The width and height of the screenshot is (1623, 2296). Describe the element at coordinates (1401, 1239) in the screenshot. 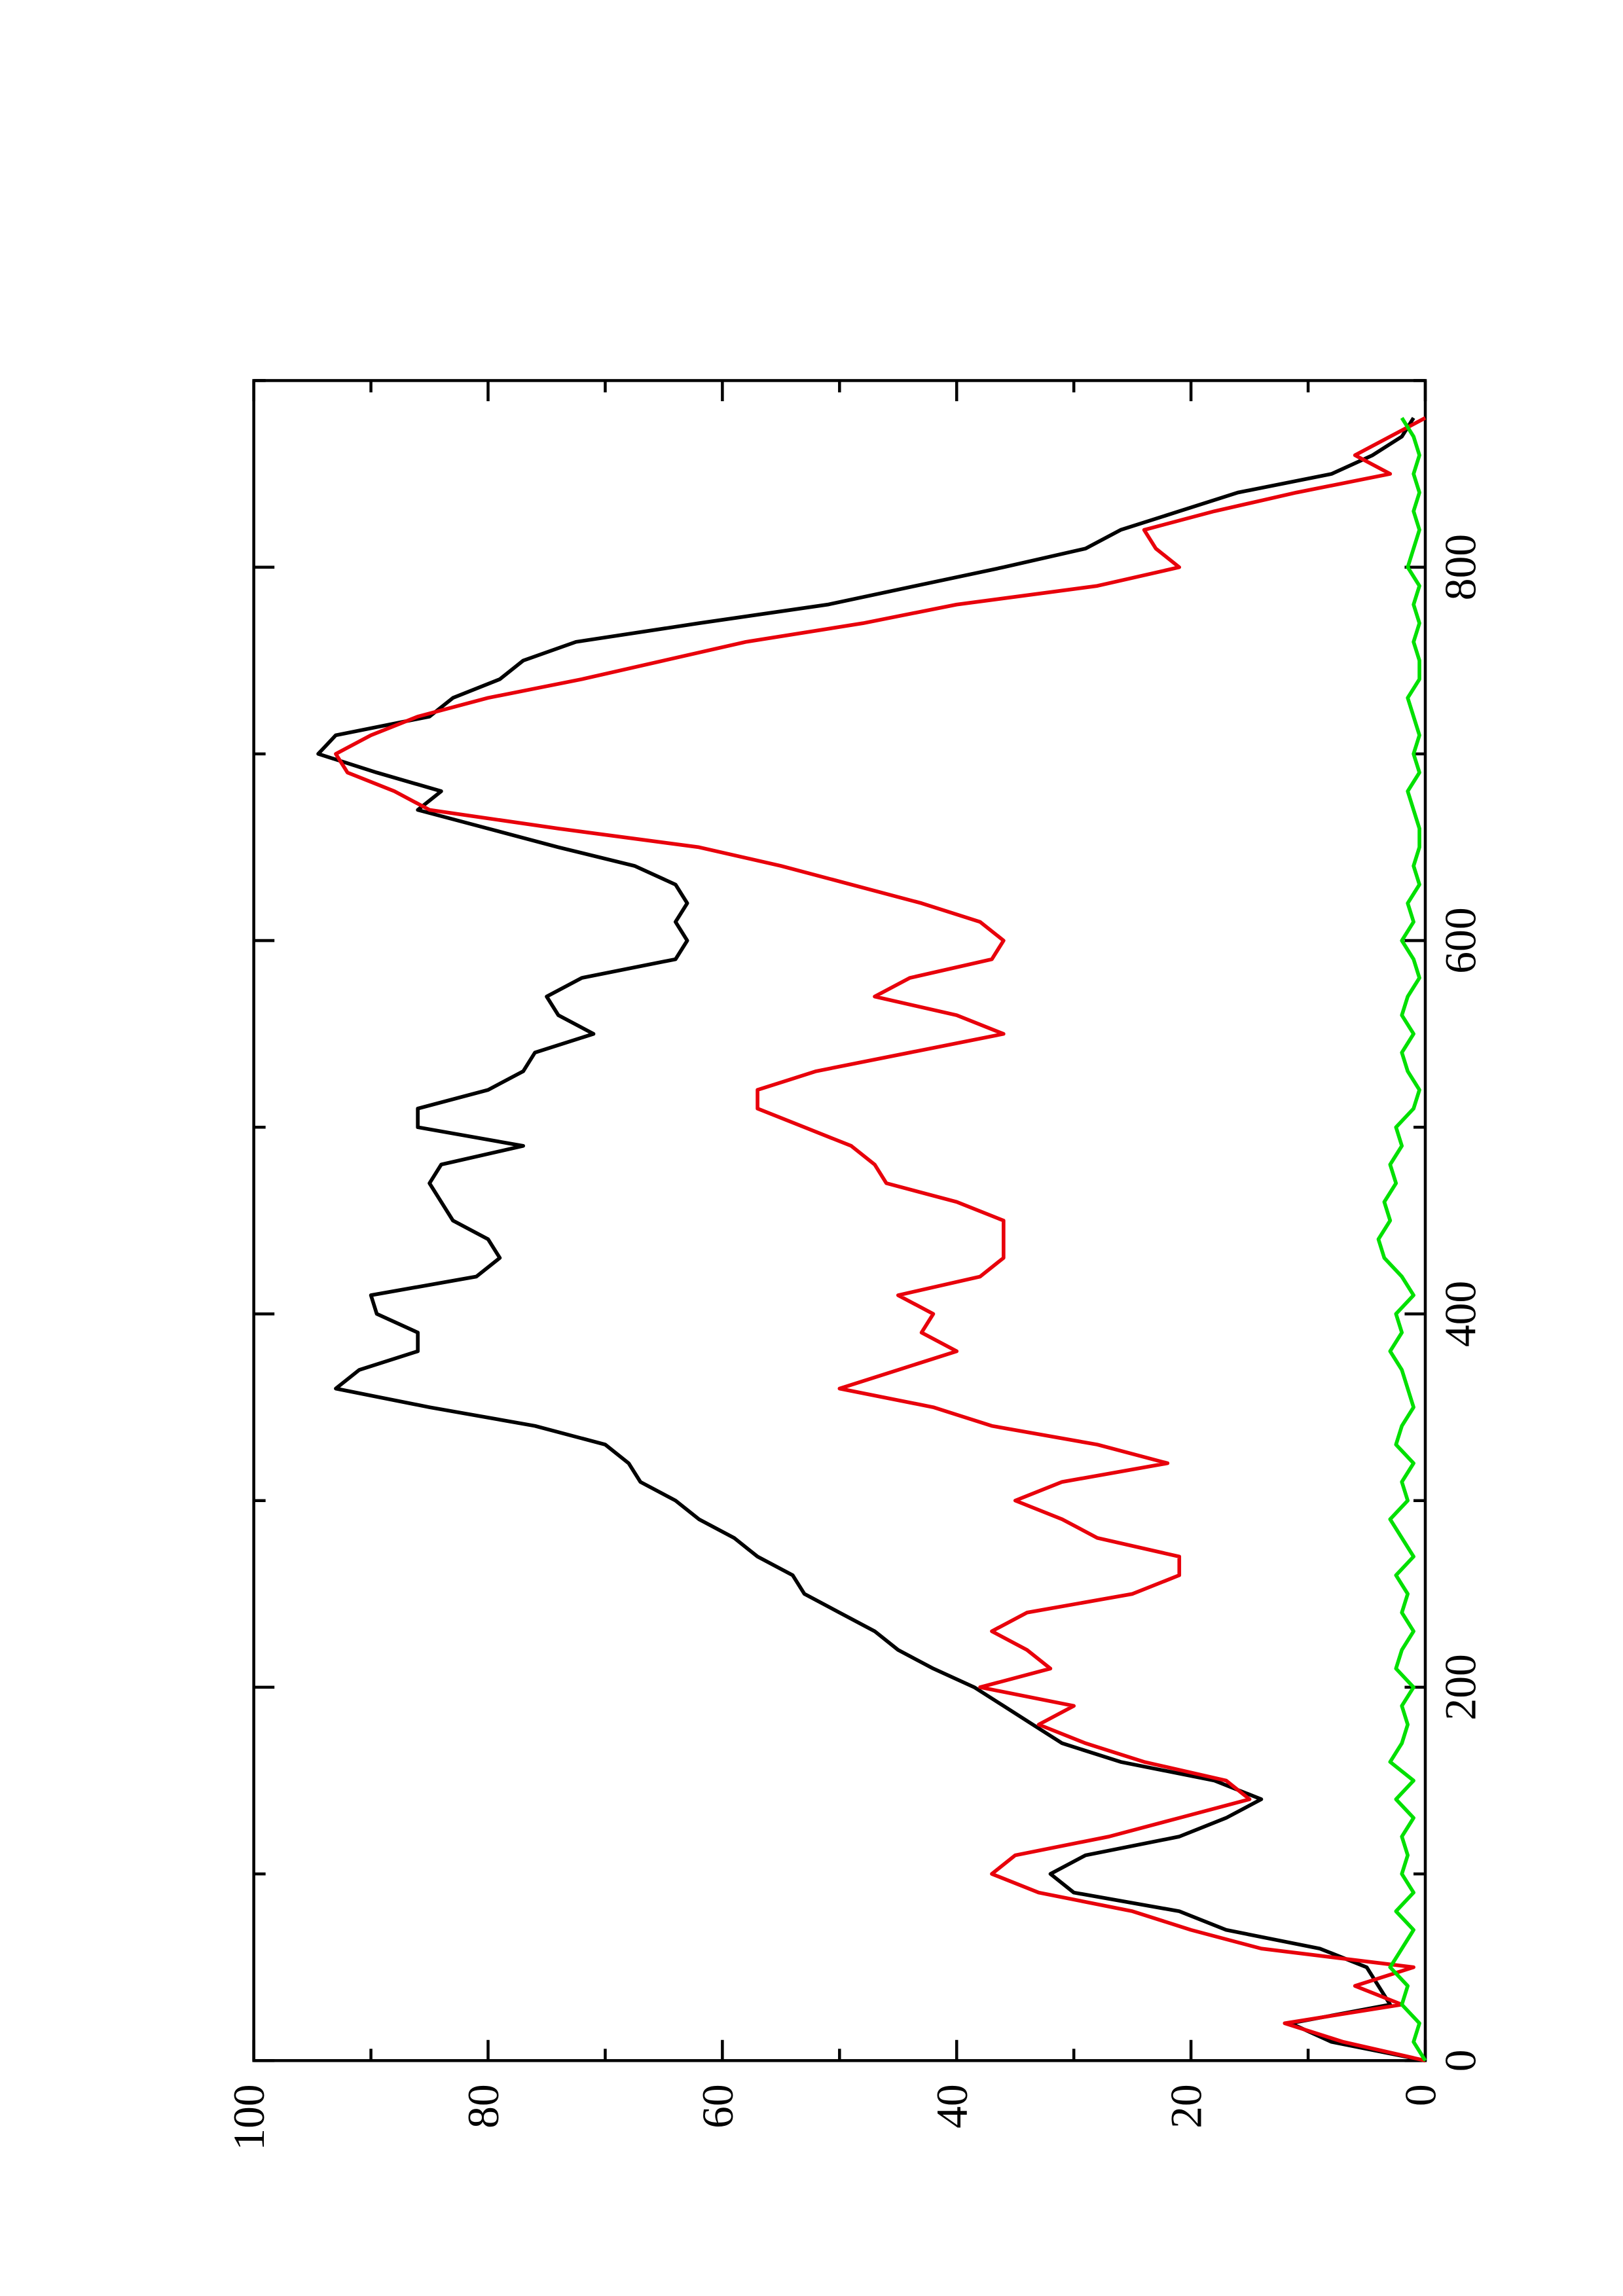

I see `line-series` at that location.